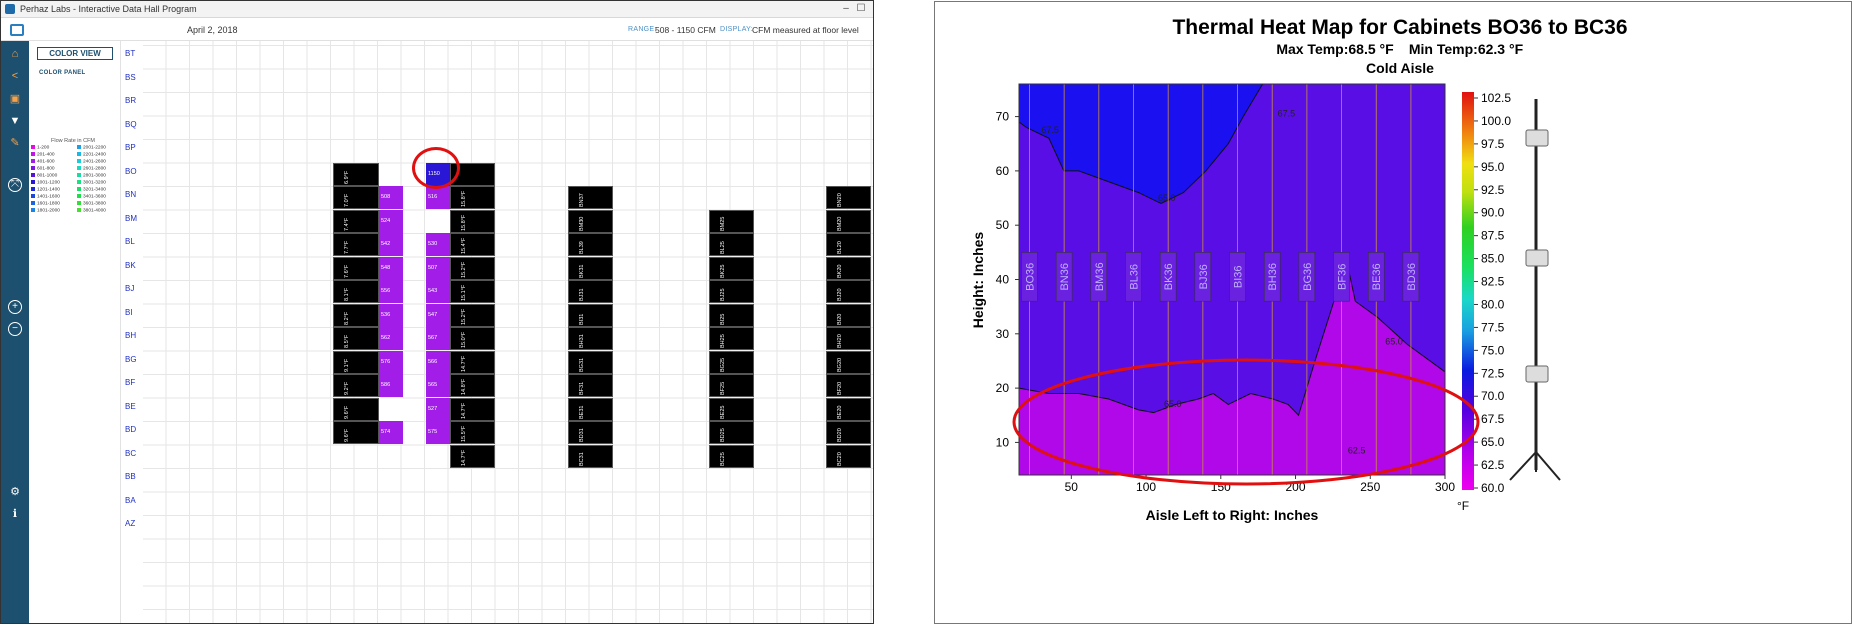 The height and width of the screenshot is (625, 1852). Describe the element at coordinates (15, 99) in the screenshot. I see `layers-icon: ▣` at that location.